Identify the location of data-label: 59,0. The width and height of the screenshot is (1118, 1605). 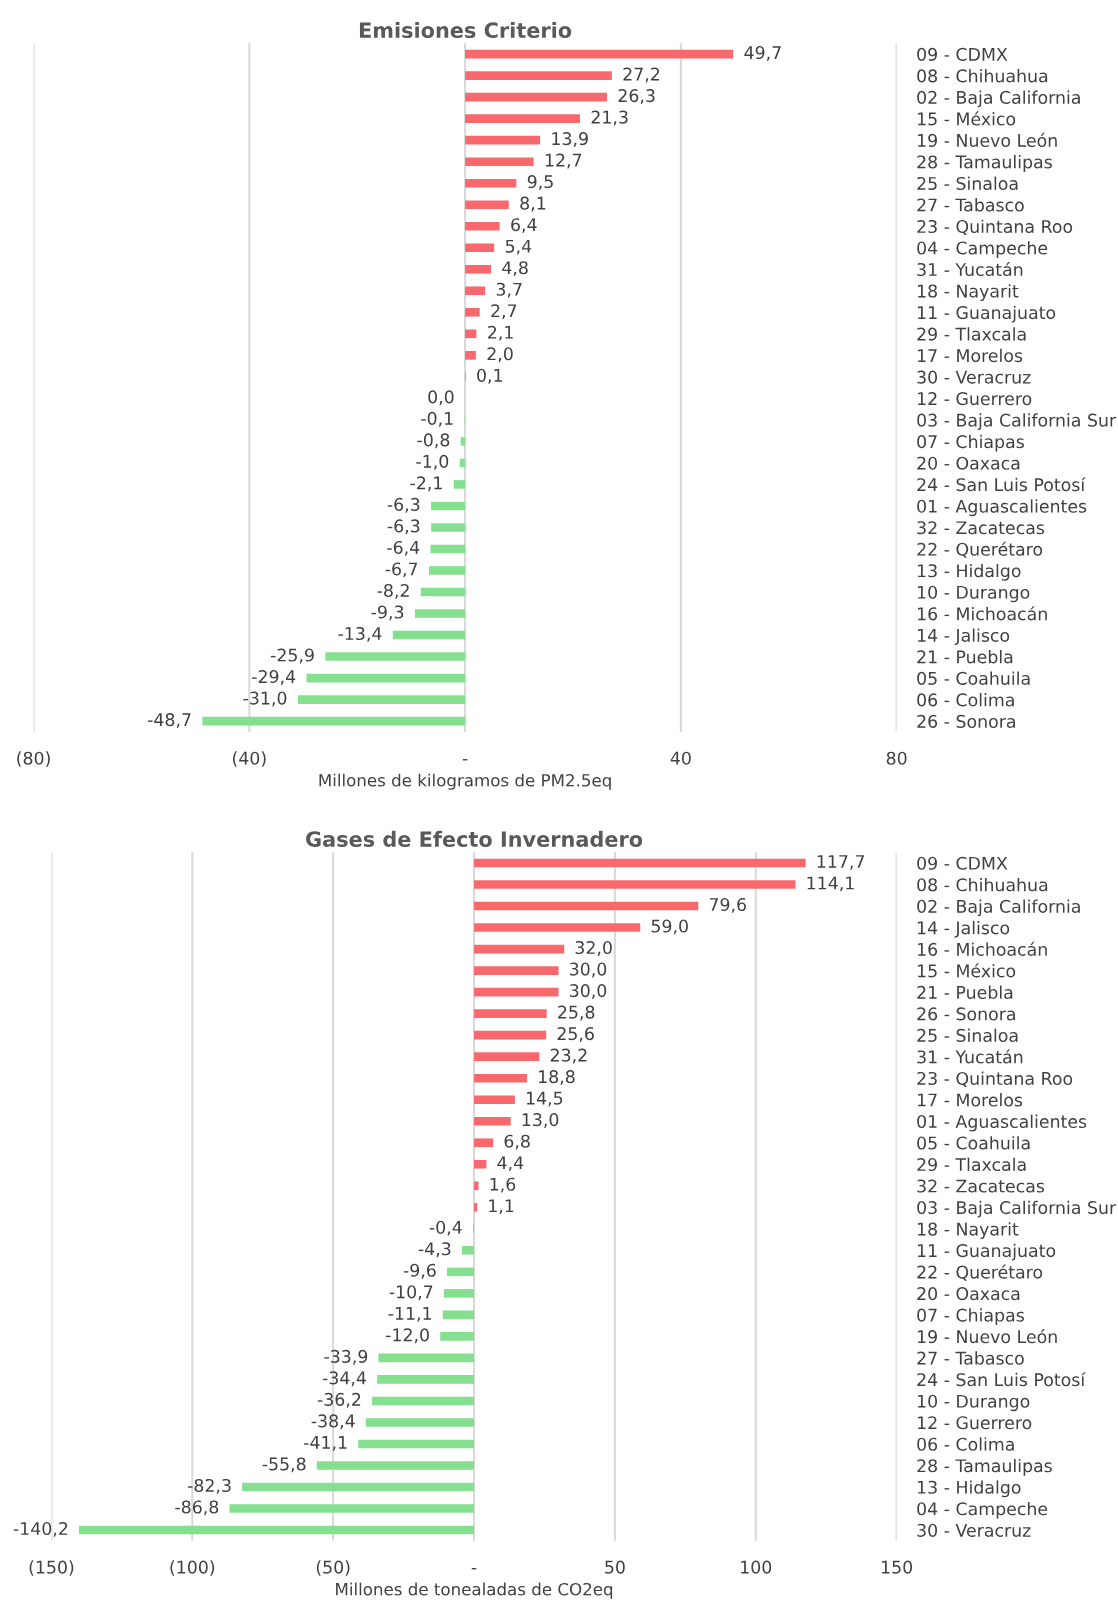
(669, 927).